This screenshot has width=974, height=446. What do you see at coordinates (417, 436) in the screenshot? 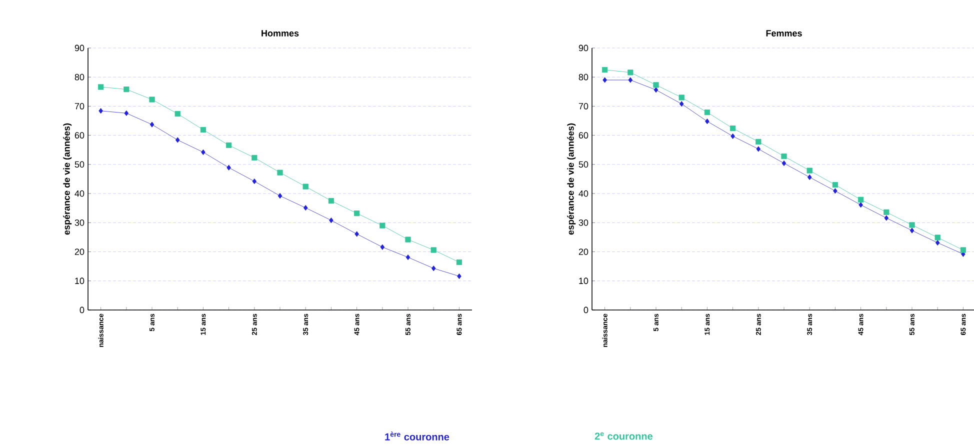
I see `text: 1$^{ère}$ couronne` at bounding box center [417, 436].